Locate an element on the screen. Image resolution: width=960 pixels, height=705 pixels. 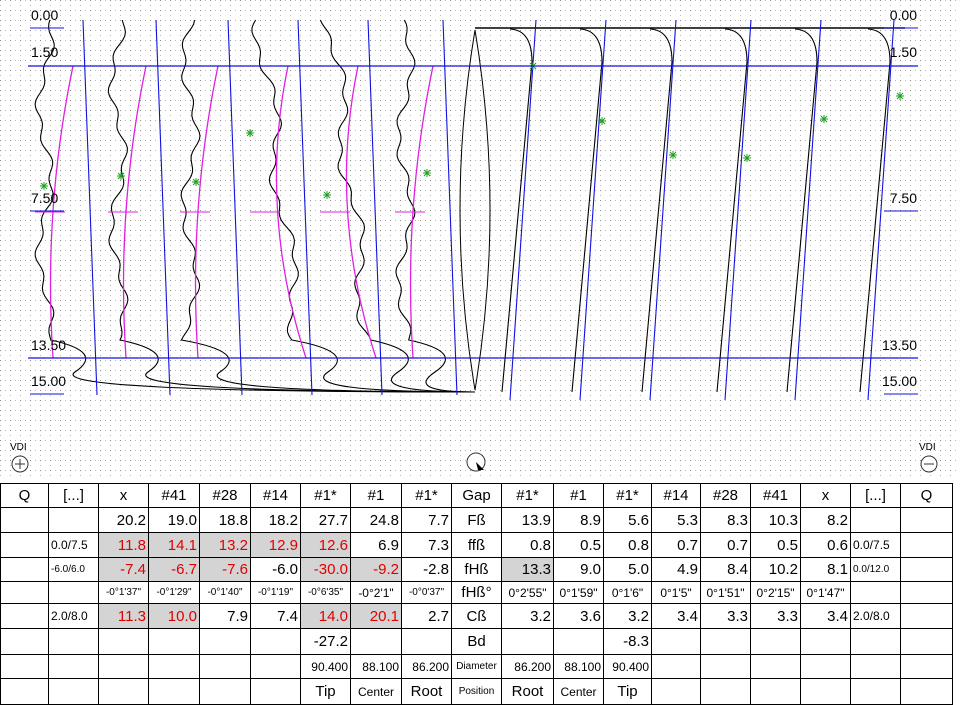
table-cell: -7.6 is located at coordinates (225, 569).